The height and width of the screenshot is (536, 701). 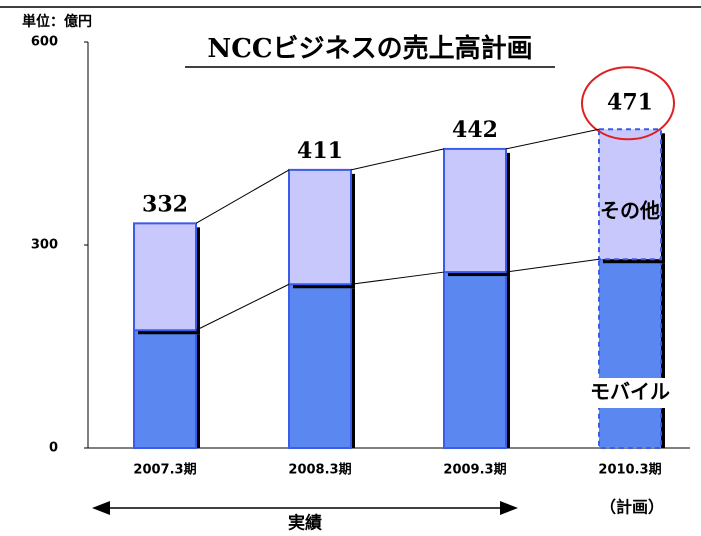 What do you see at coordinates (475, 130) in the screenshot?
I see `total-label: 442` at bounding box center [475, 130].